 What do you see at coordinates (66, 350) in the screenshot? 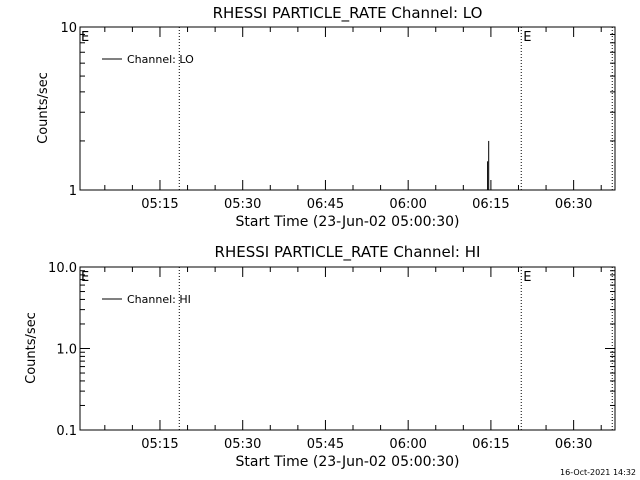
I see `y-tick-label: 1.0` at bounding box center [66, 350].